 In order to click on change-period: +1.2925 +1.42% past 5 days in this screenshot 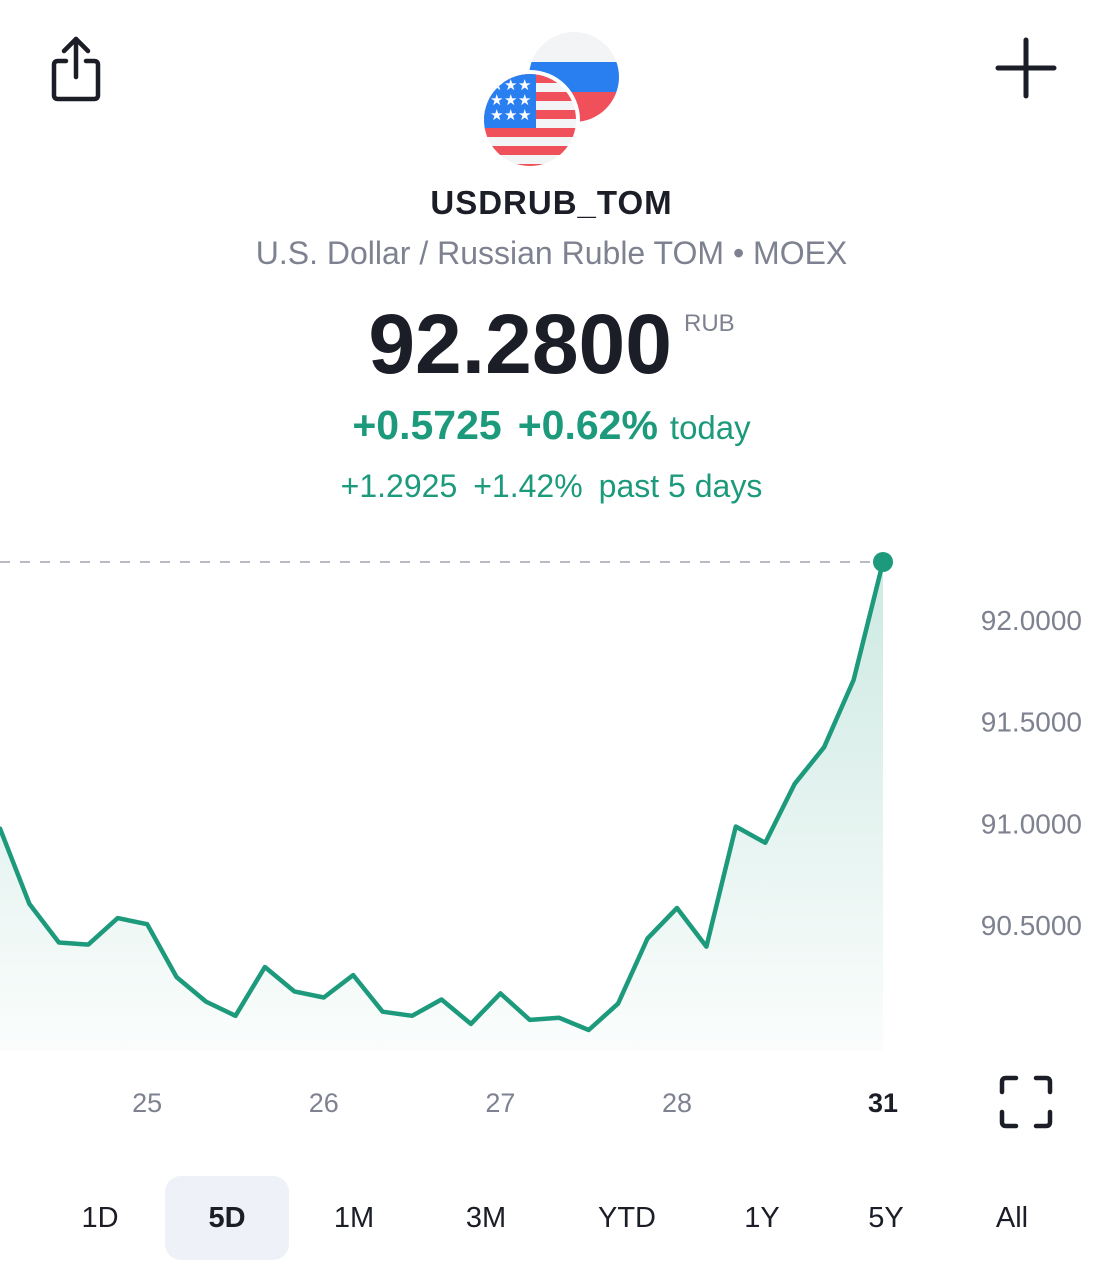, I will do `click(551, 486)`.